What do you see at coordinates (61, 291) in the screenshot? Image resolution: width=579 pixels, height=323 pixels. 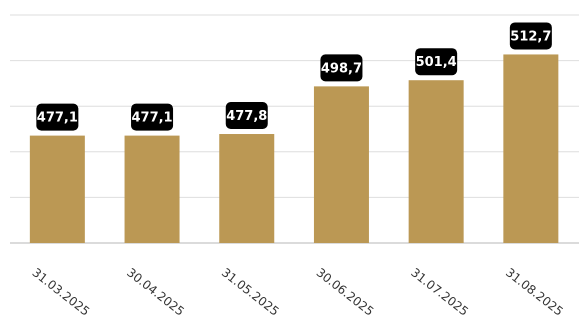 I see `x-tick-label: 31.03.2025` at bounding box center [61, 291].